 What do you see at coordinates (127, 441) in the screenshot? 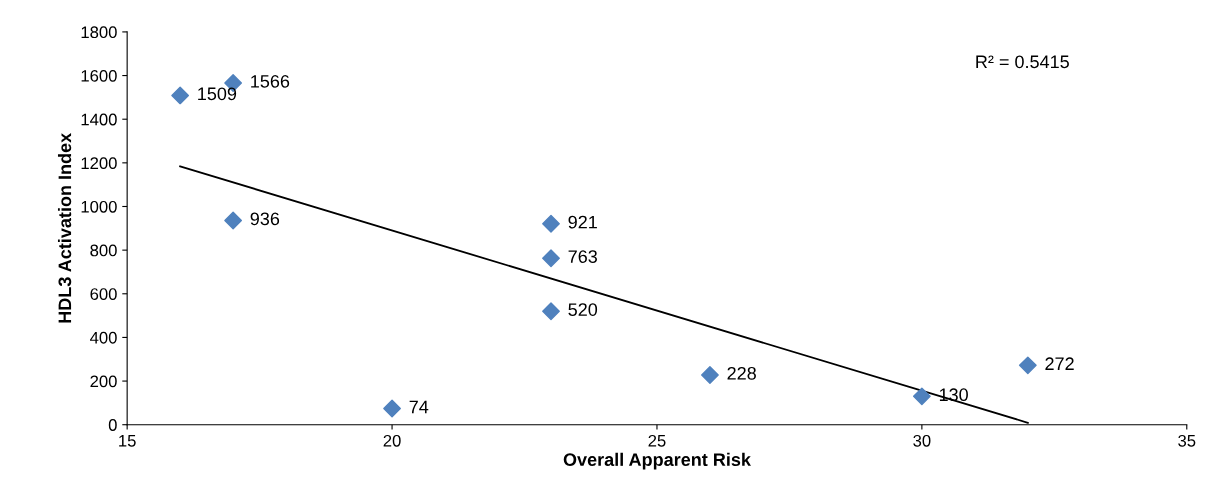
I see `x-tick-label: 15` at bounding box center [127, 441].